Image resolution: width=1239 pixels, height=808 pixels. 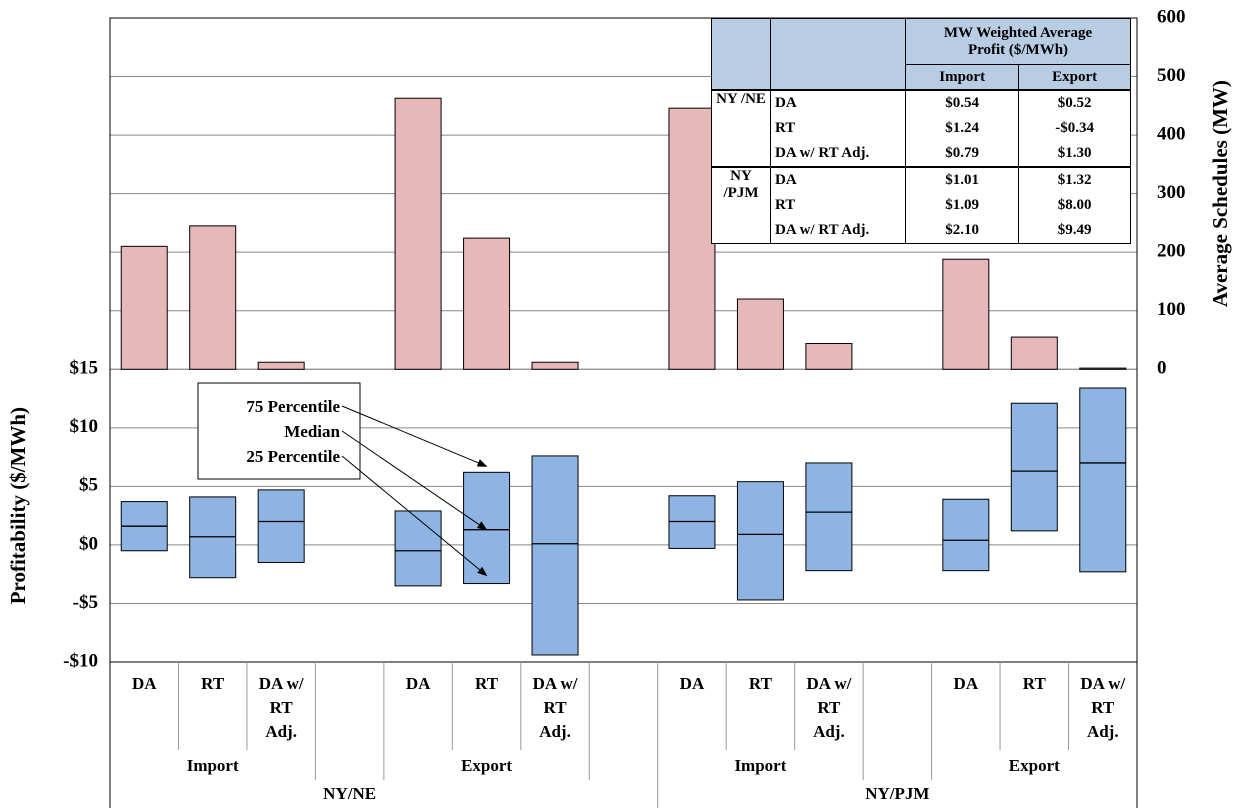 What do you see at coordinates (18, 505) in the screenshot?
I see `y-axis-title: Profitability ($/MWh)` at bounding box center [18, 505].